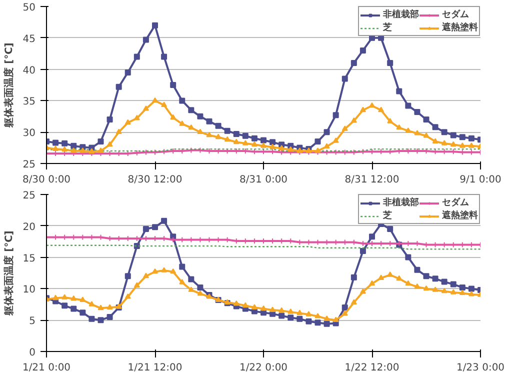  Describe the element at coordinates (29, 258) in the screenshot. I see `y-tick-label: 15` at that location.